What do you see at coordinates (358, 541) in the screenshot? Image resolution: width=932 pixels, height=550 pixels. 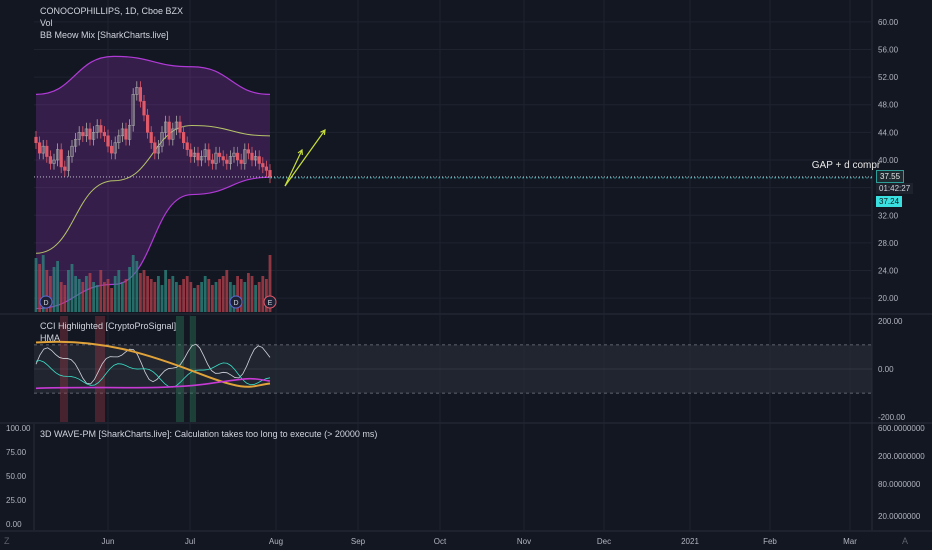 I see `x-tick-label: Sep` at bounding box center [358, 541].